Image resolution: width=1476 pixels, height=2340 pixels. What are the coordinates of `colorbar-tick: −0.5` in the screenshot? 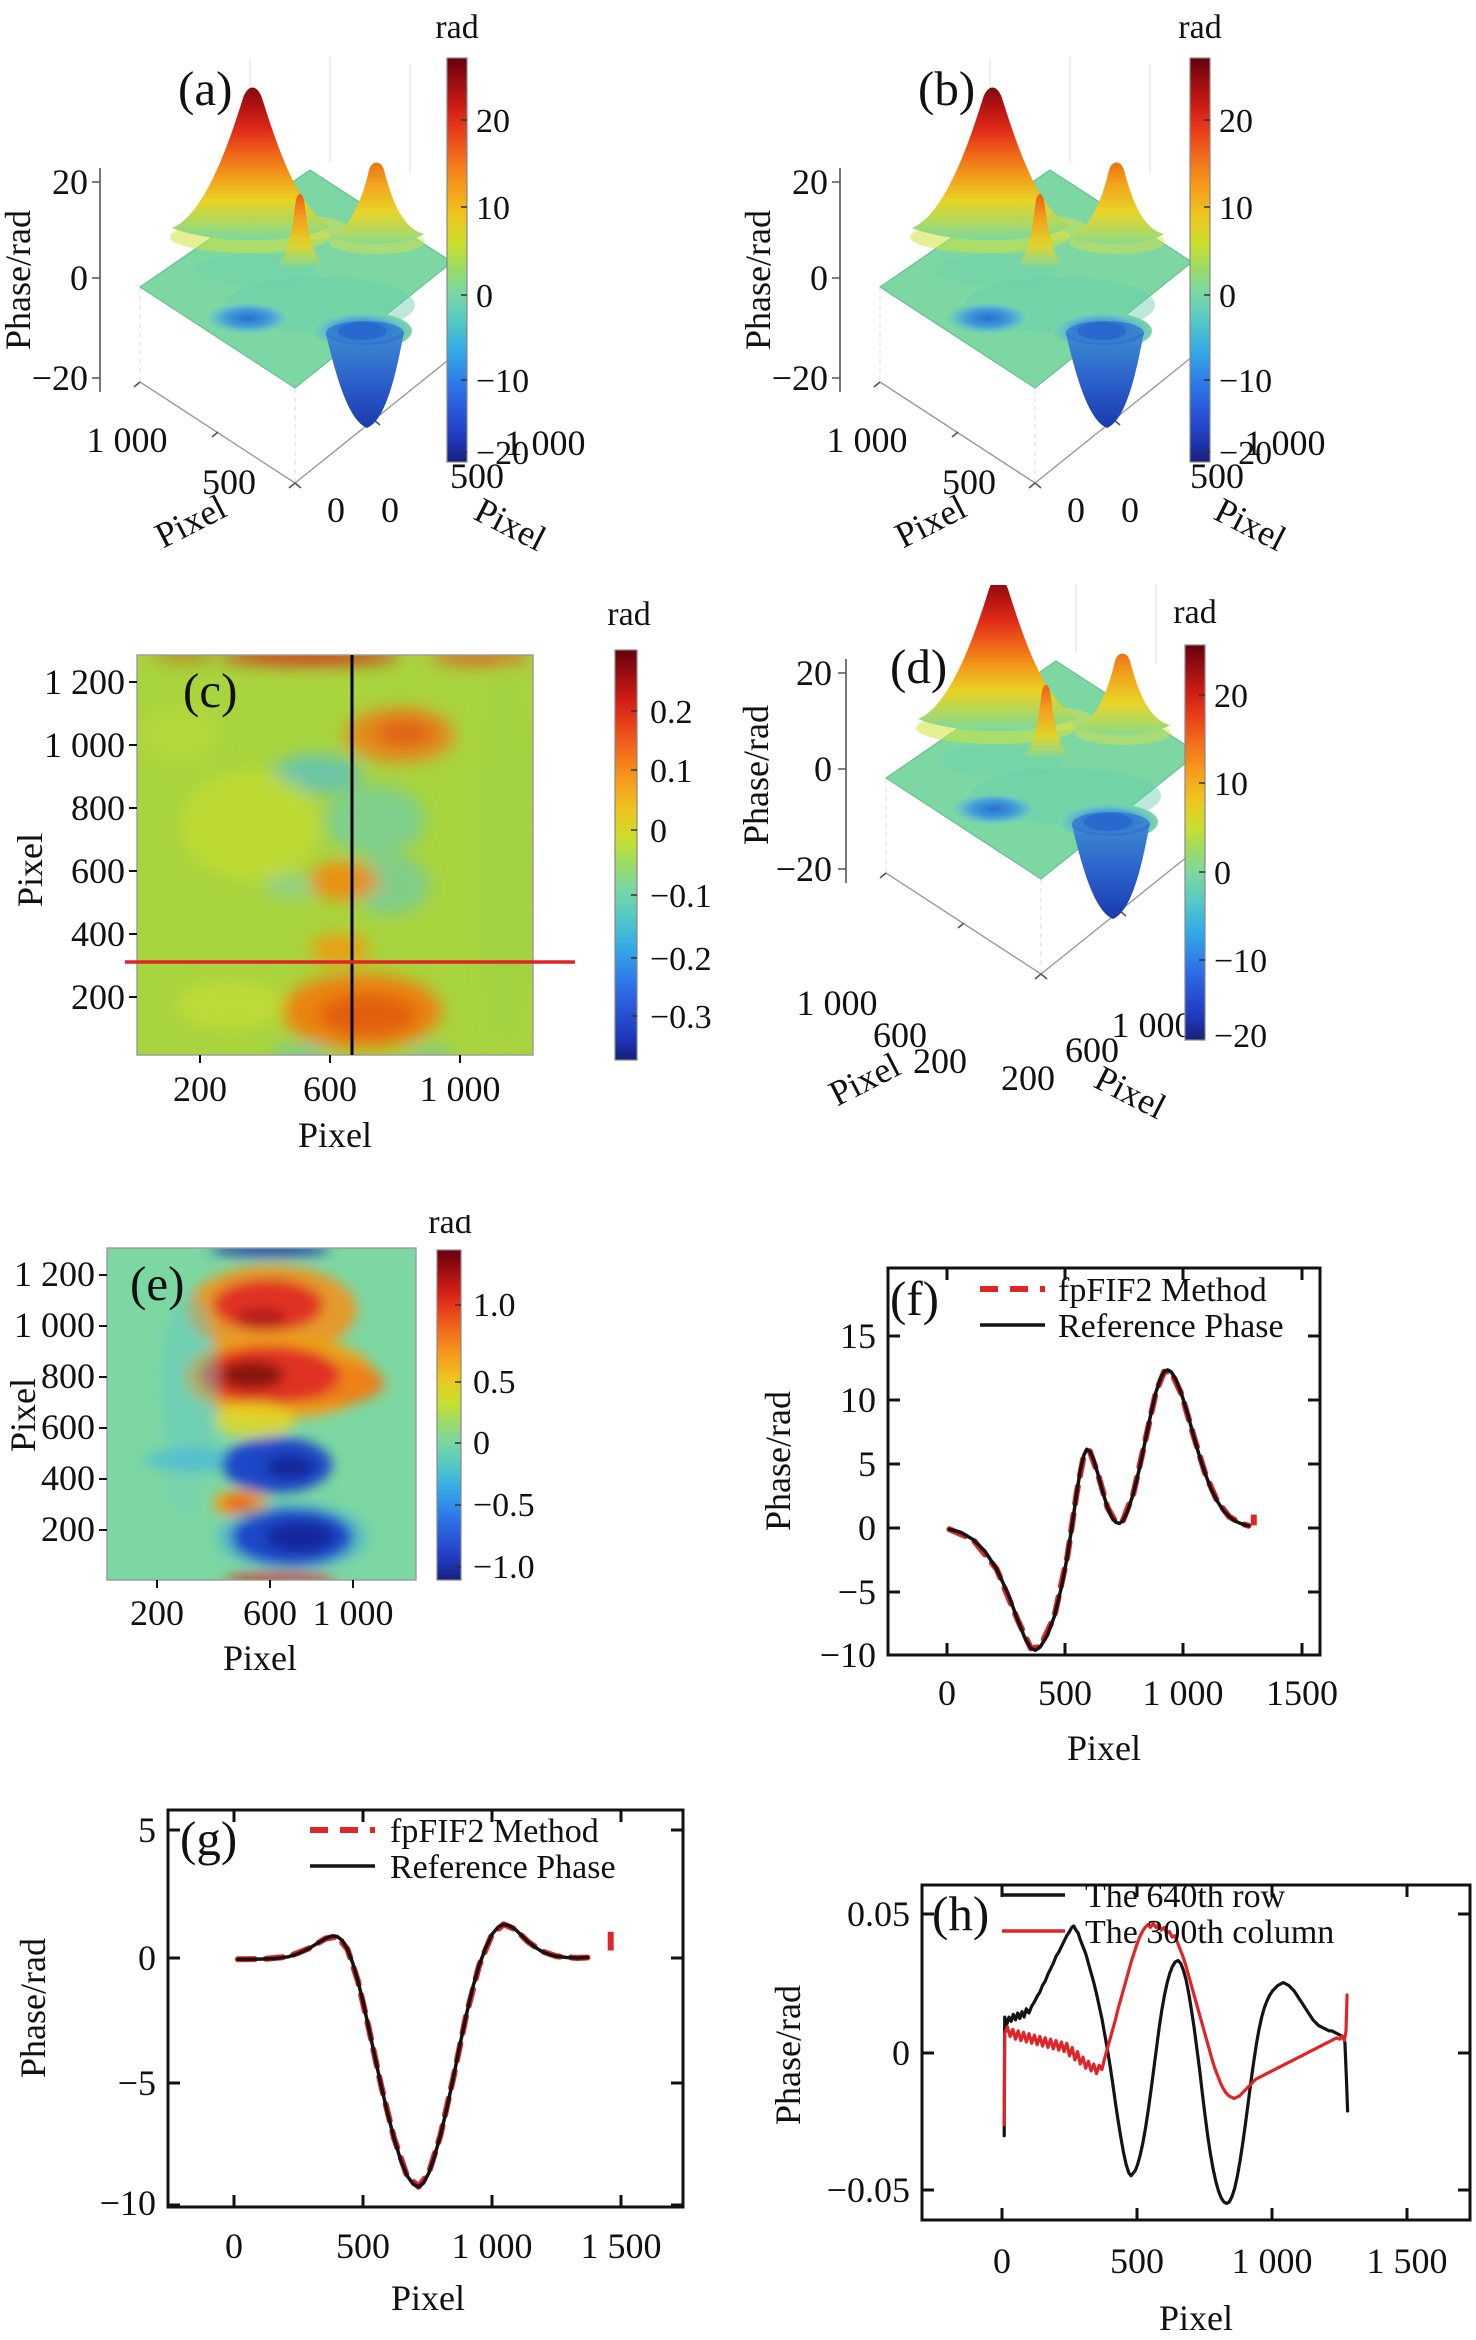 It's located at (504, 1505).